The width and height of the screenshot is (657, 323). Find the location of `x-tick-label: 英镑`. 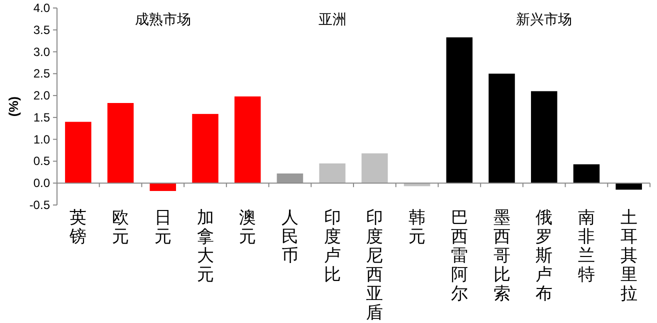

x-tick-label: 英镑 is located at coordinates (77, 227).